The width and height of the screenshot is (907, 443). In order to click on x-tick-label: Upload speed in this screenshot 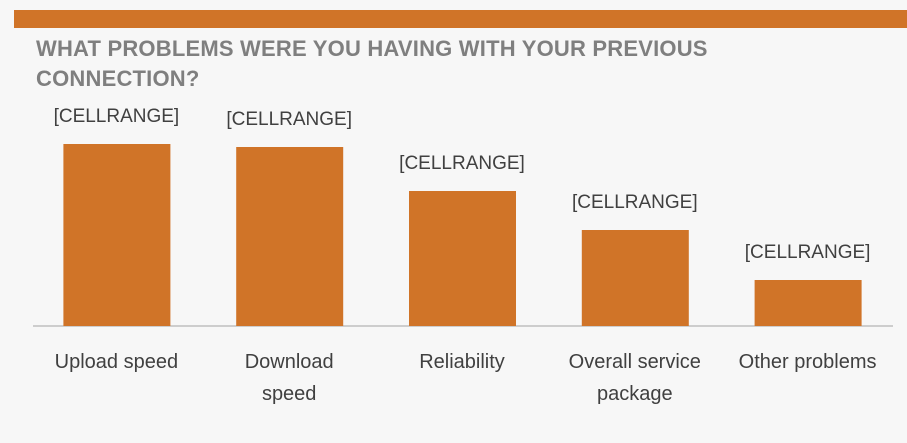, I will do `click(116, 362)`.